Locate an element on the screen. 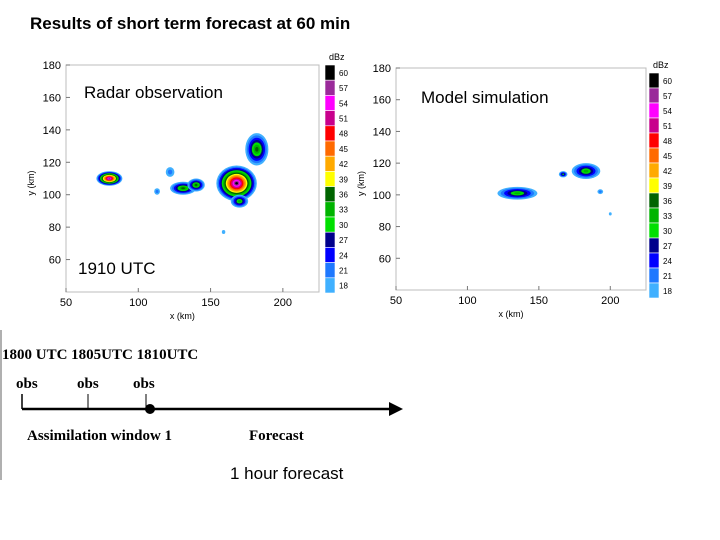 The image size is (720, 540). model-colorbar-label: 21 is located at coordinates (667, 276).